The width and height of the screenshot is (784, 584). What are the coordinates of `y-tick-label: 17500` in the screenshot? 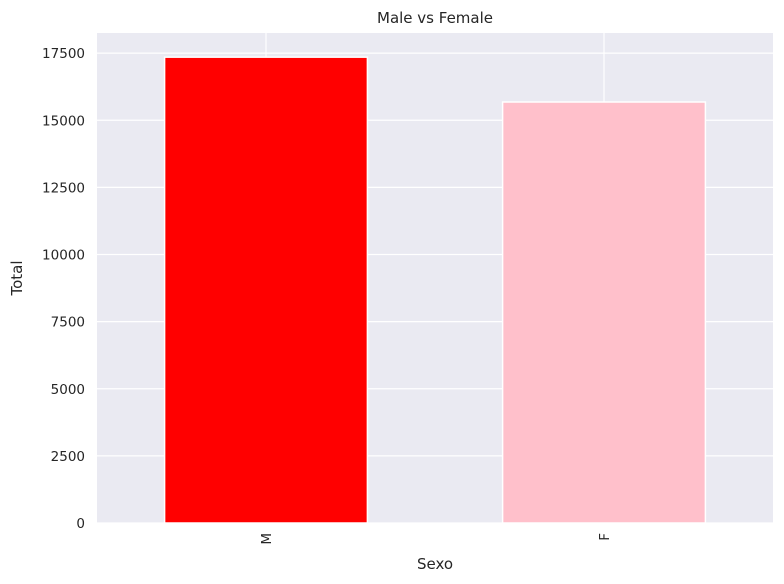 It's located at (63, 54).